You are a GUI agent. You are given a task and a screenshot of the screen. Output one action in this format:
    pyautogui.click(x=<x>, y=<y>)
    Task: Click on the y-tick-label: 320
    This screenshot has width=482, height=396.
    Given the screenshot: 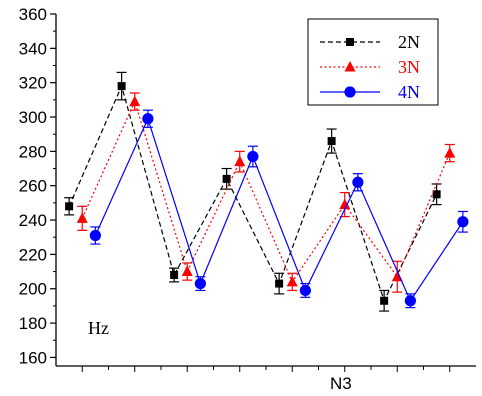 What is the action you would take?
    pyautogui.click(x=33, y=83)
    